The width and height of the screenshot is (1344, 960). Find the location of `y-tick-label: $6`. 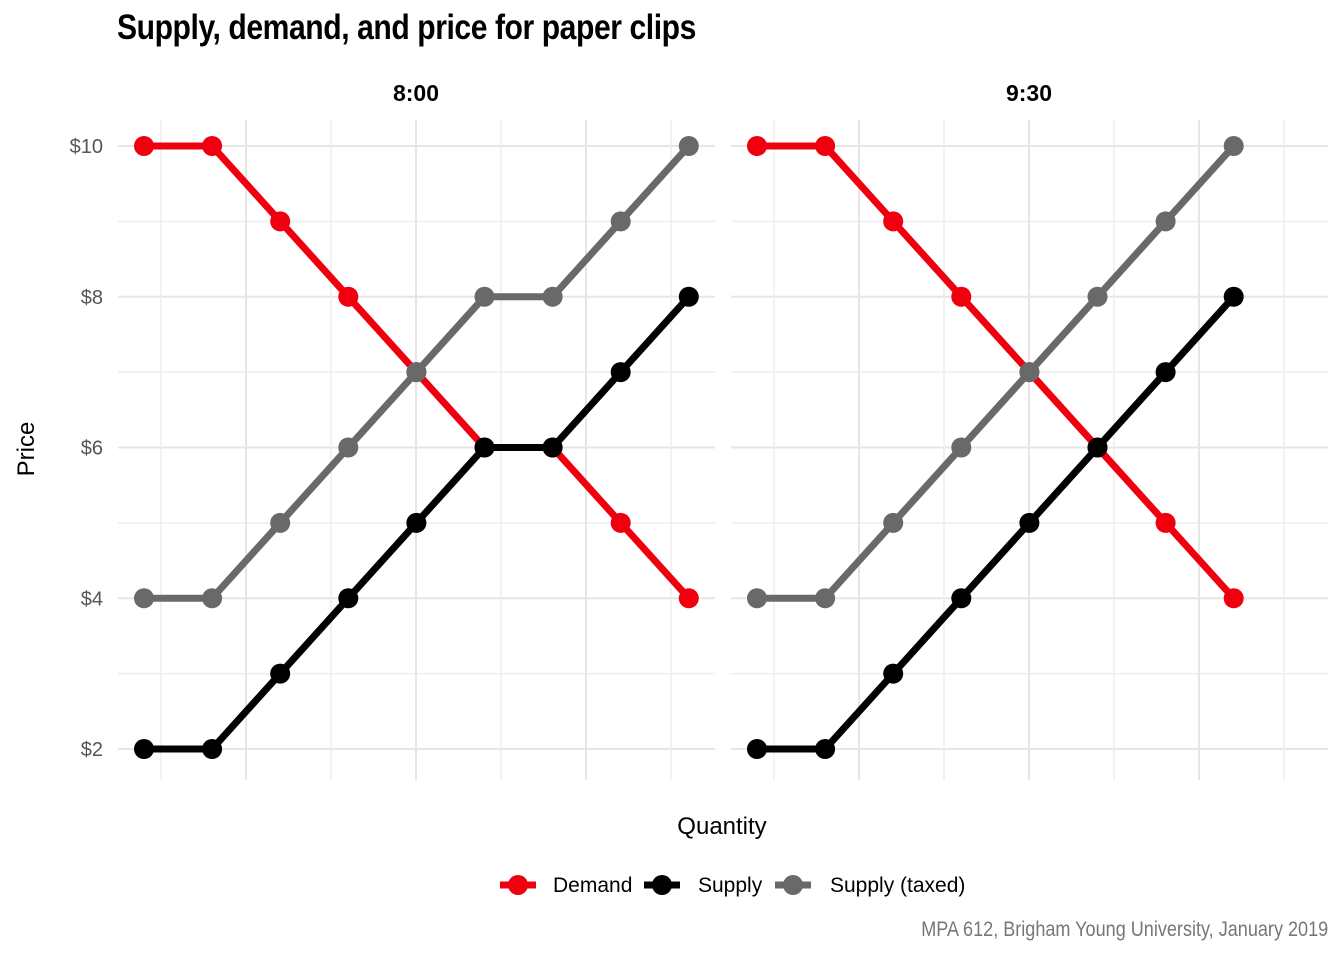

y-tick-label: $6 is located at coordinates (92, 449).